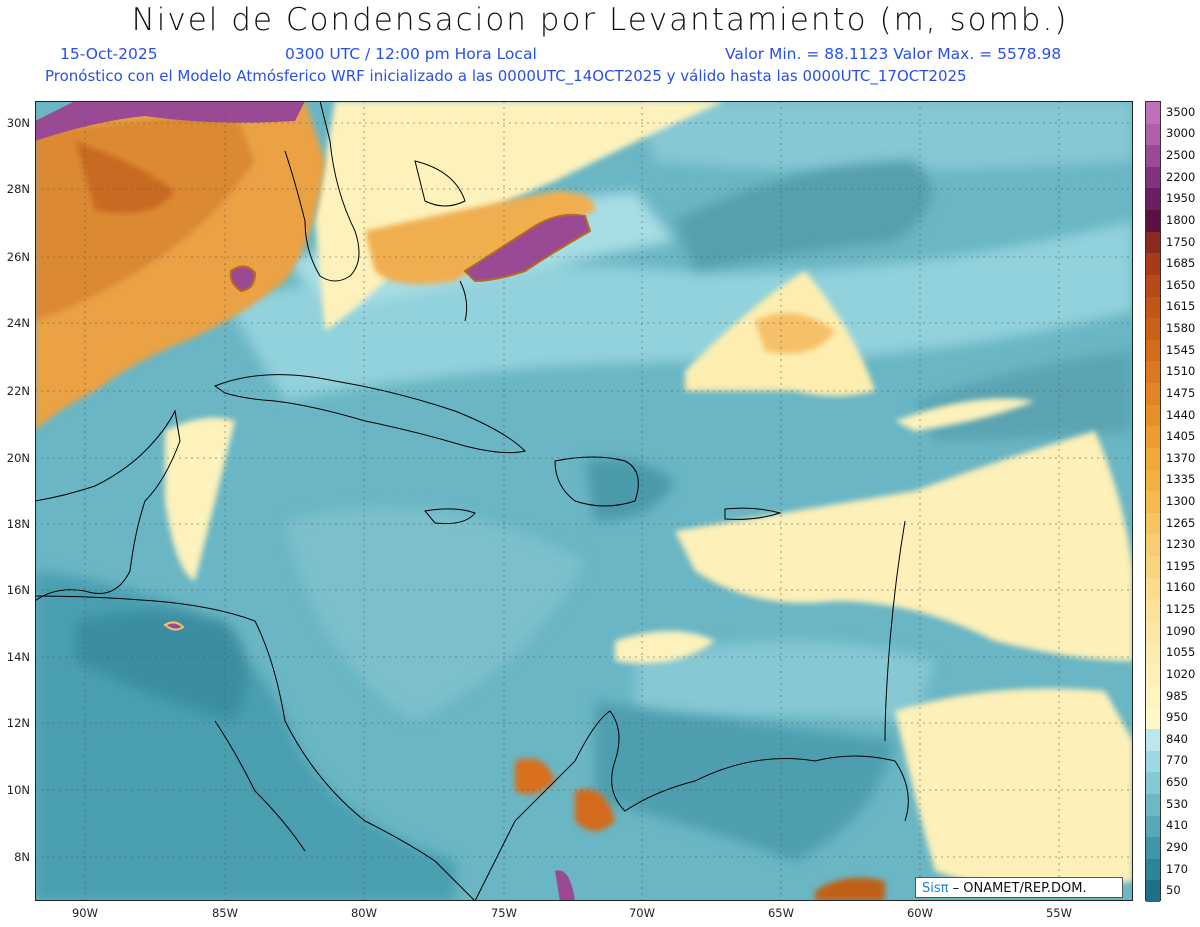 The width and height of the screenshot is (1200, 927). I want to click on credit-text: – ONAMET/REP.DOM., so click(1017, 888).